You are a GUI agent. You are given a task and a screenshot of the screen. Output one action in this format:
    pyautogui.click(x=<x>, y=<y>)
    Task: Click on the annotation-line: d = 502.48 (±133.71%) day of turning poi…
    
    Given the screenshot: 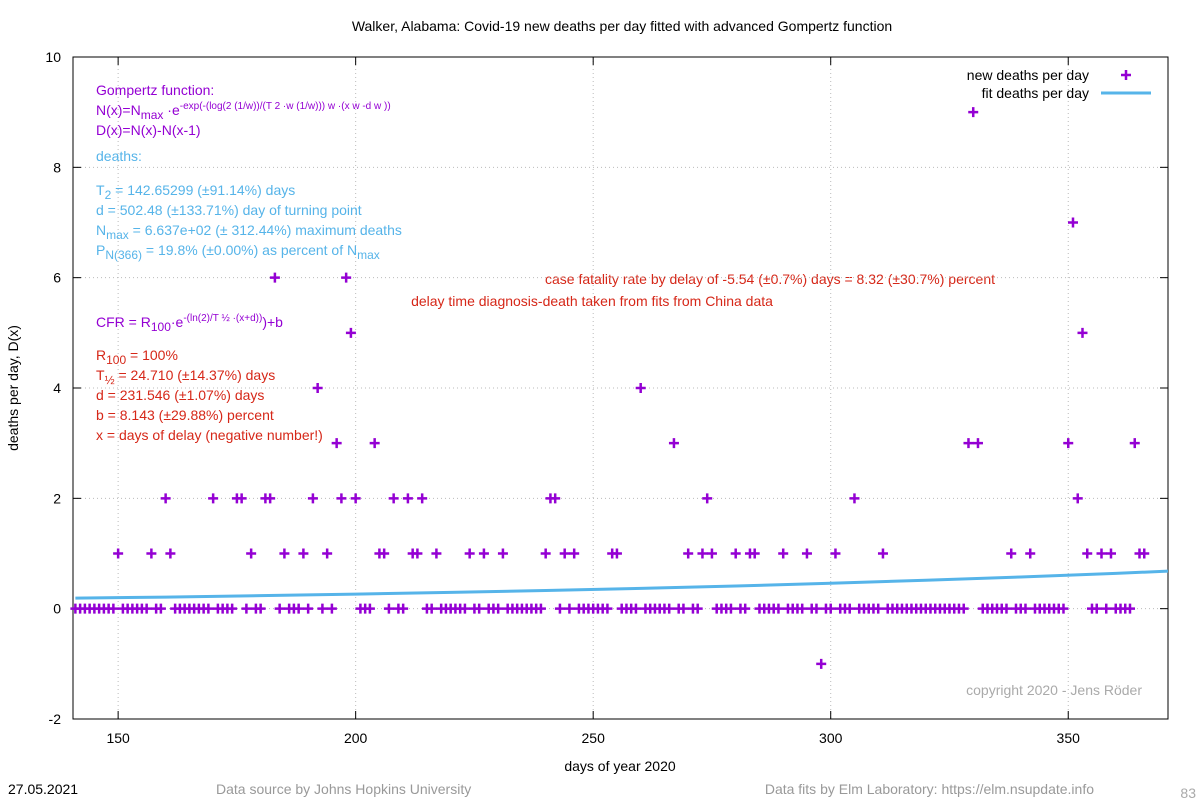 What is the action you would take?
    pyautogui.click(x=229, y=210)
    